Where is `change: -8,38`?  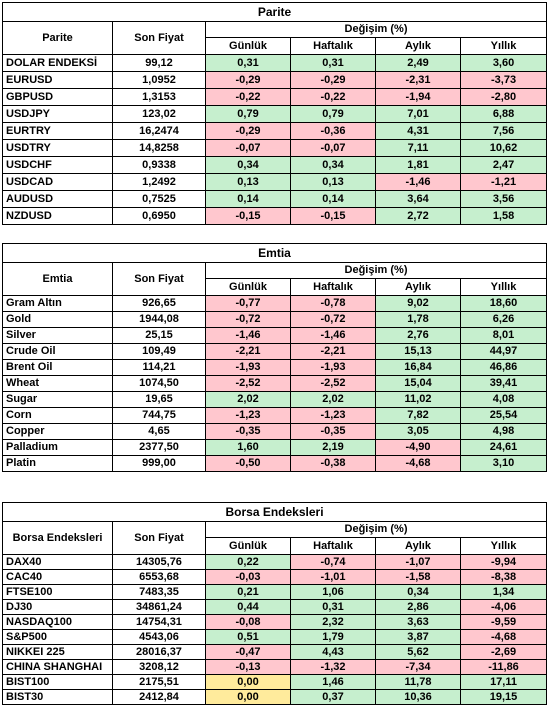
change: -8,38 is located at coordinates (503, 577).